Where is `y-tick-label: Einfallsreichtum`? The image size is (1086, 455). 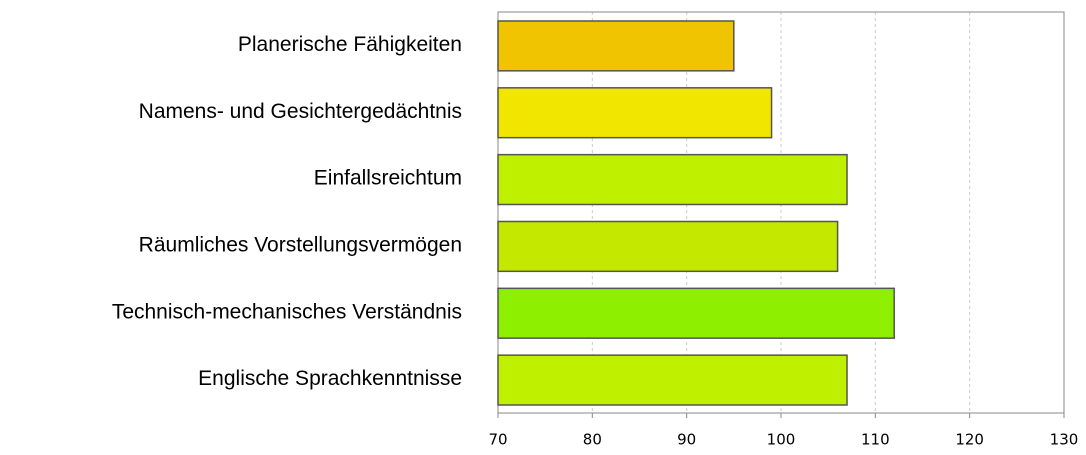 y-tick-label: Einfallsreichtum is located at coordinates (388, 178).